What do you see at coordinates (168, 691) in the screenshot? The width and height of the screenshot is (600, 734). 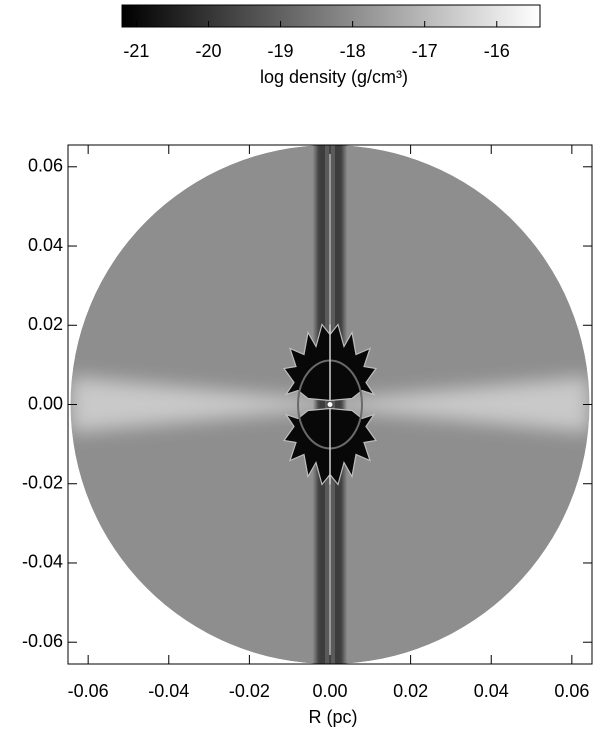 I see `x-tick-label: -0.04` at bounding box center [168, 691].